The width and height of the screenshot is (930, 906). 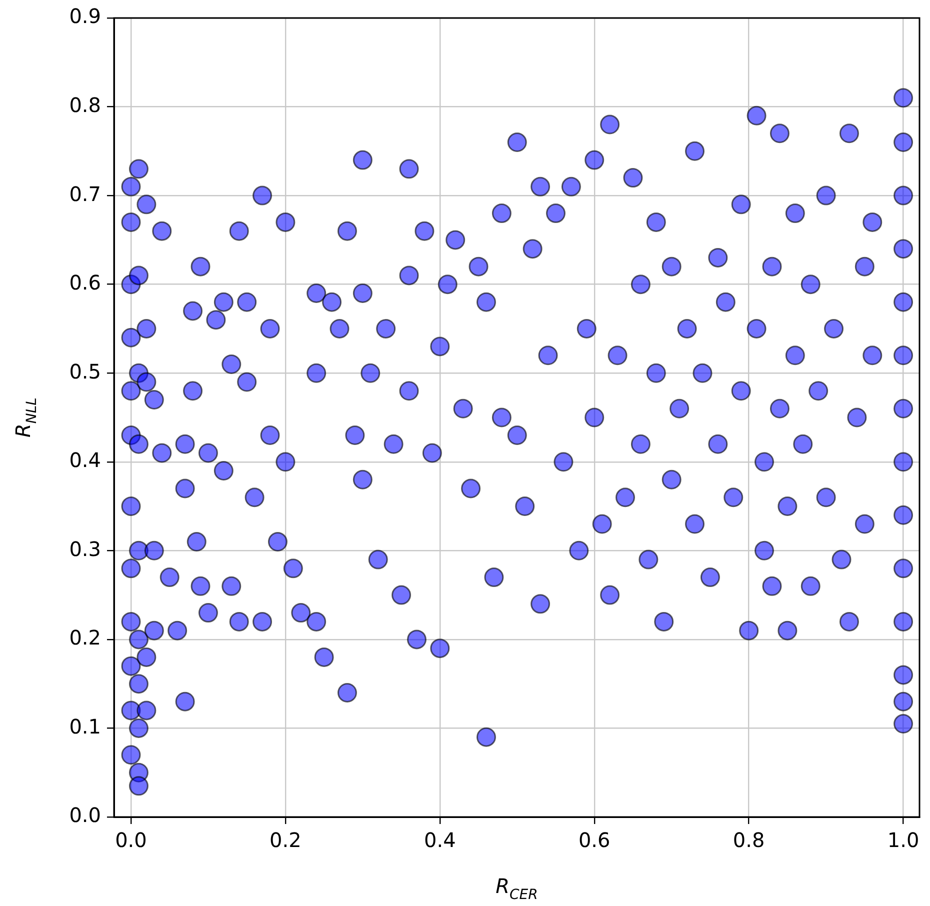 I want to click on y-tick-label: 0.2, so click(x=85, y=638).